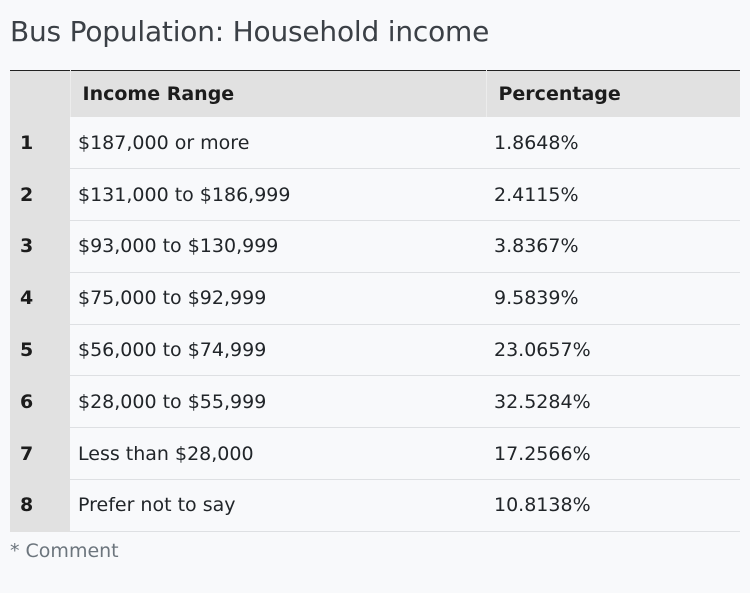 This screenshot has width=750, height=593. I want to click on row-index: 8, so click(40, 505).